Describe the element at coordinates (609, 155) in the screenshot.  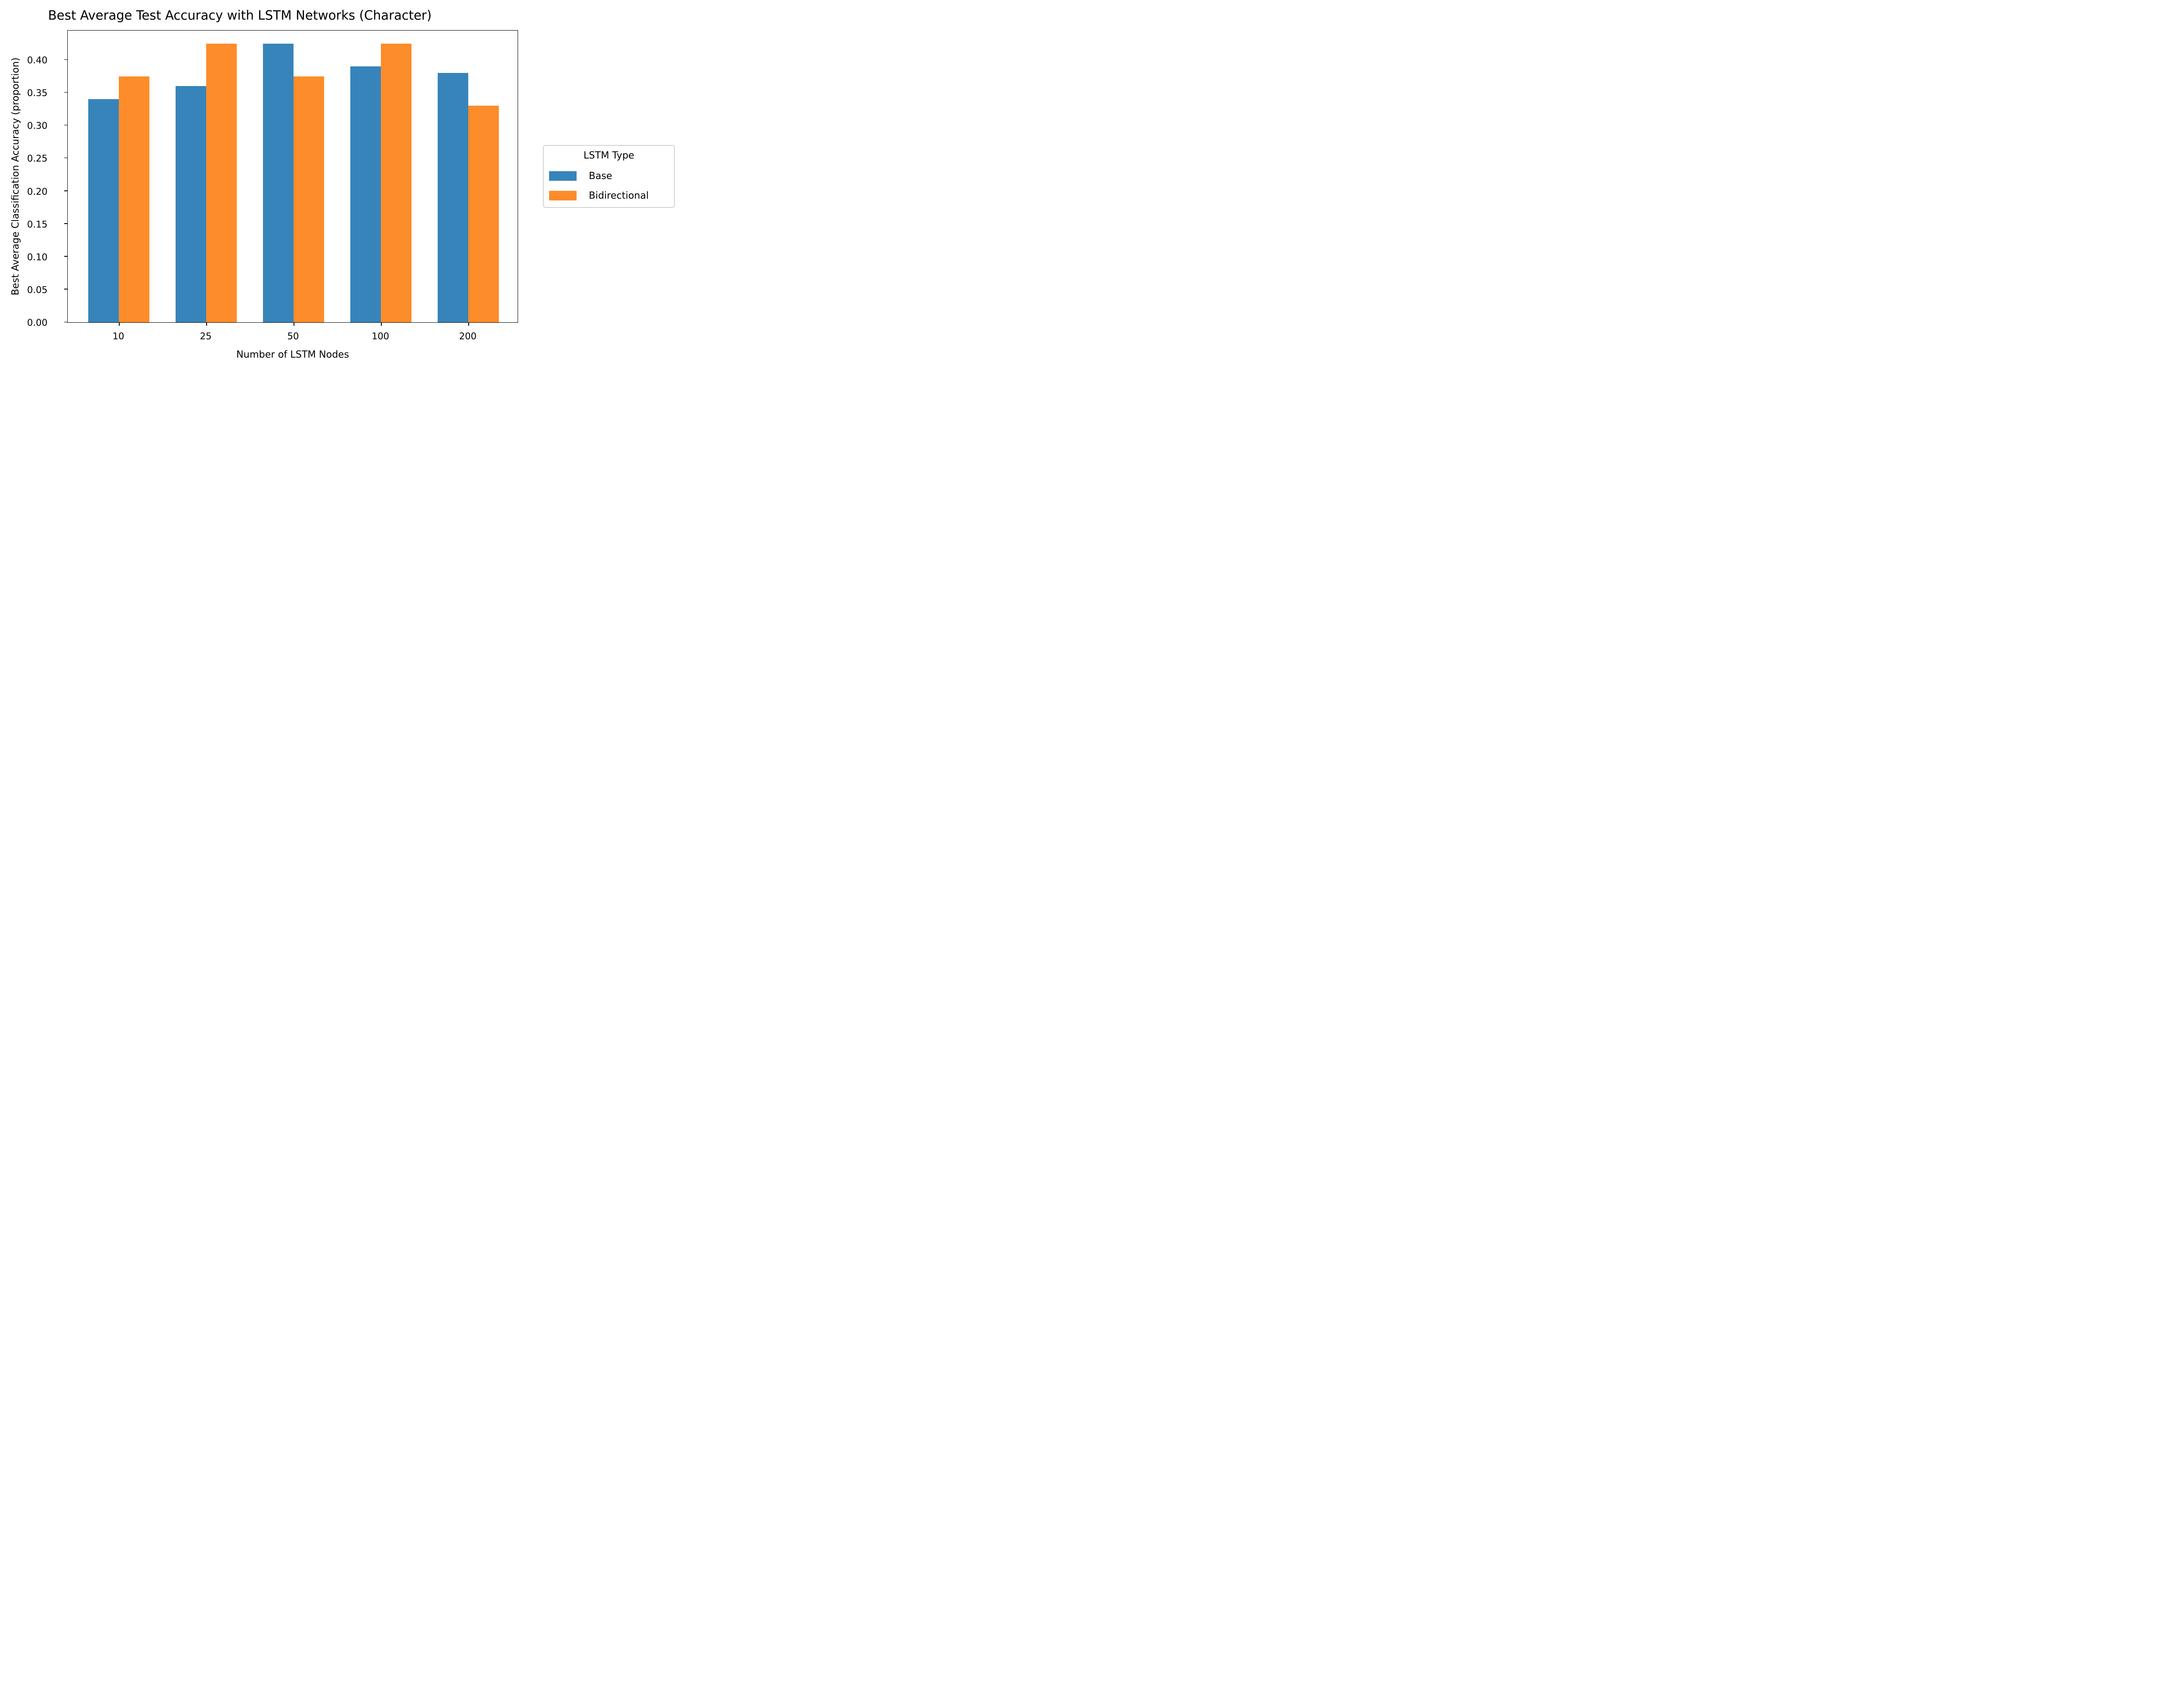
I see `legend-title: LSTM Type` at that location.